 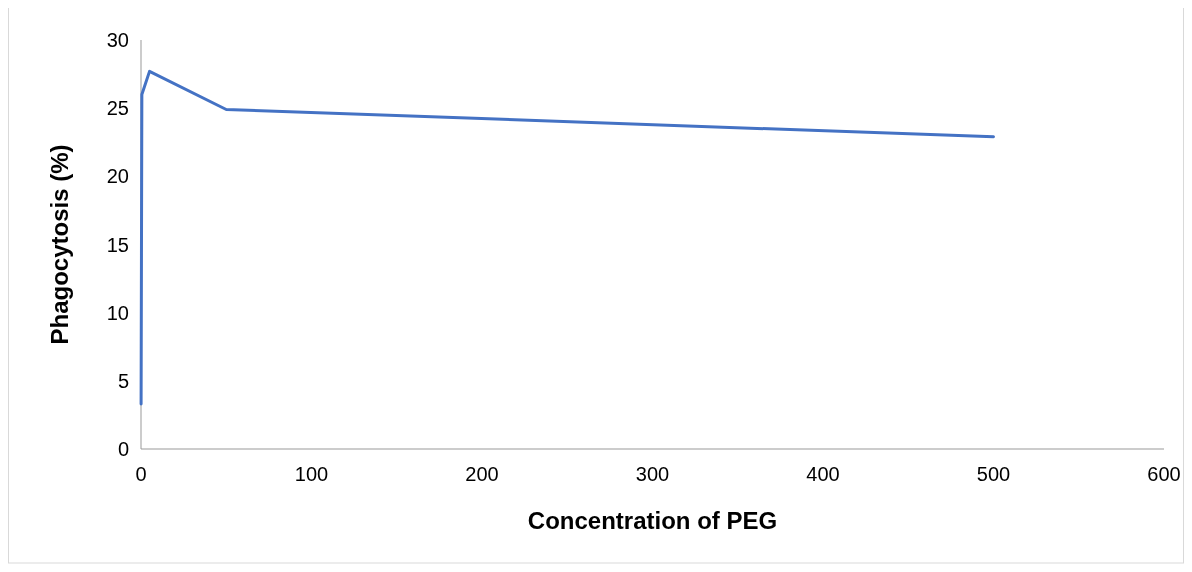 I want to click on x-tick-label: 600, so click(x=1164, y=474).